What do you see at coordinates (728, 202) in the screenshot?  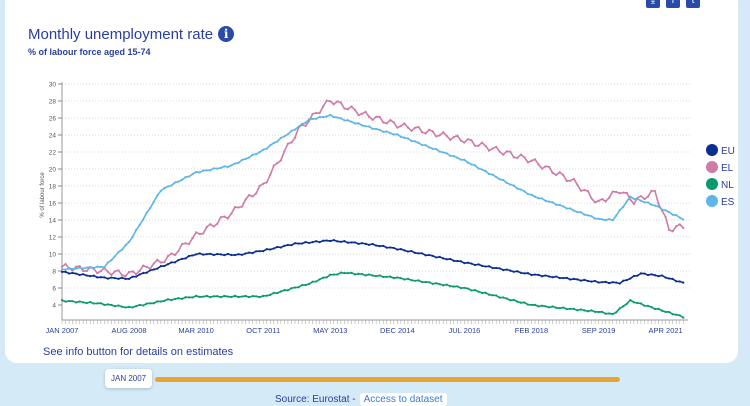 I see `legend-label-es: ES` at bounding box center [728, 202].